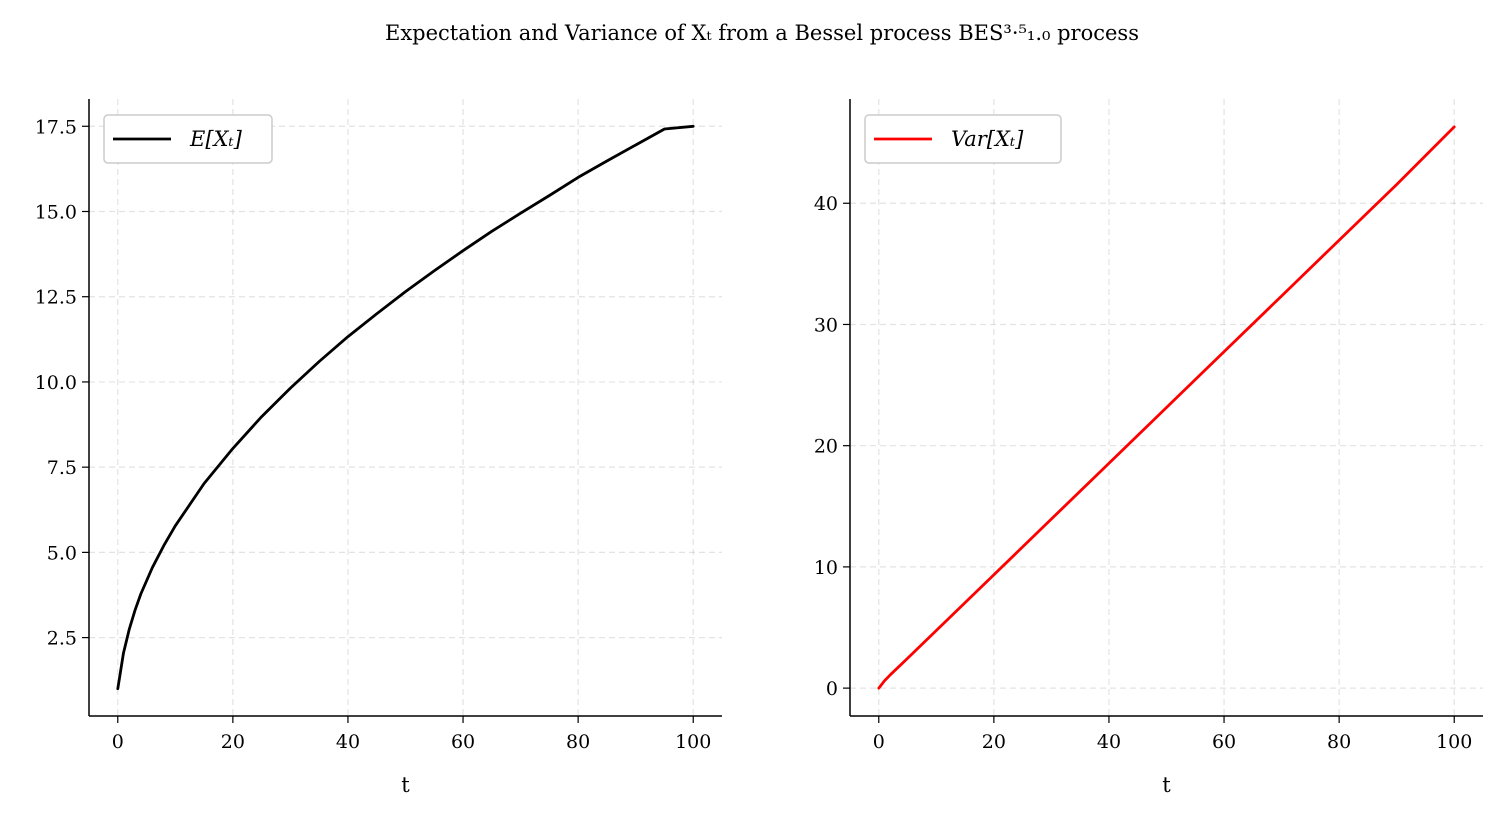 The width and height of the screenshot is (1503, 818). What do you see at coordinates (56, 383) in the screenshot?
I see `y-tick-label: 10.0` at bounding box center [56, 383].